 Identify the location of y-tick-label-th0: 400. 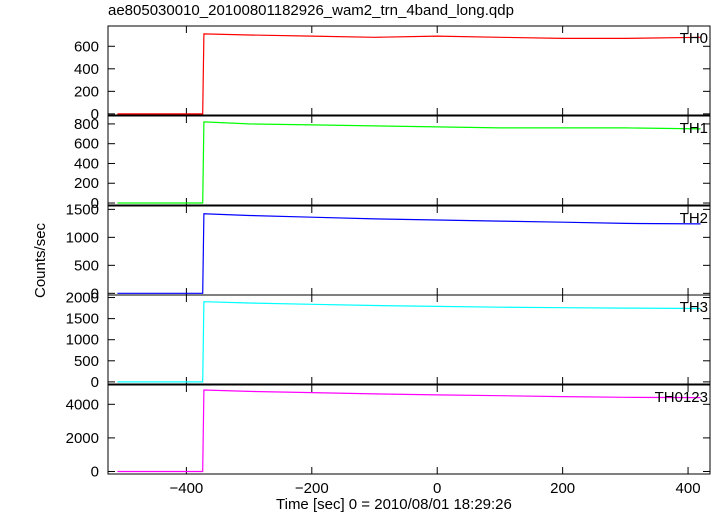
(86, 69).